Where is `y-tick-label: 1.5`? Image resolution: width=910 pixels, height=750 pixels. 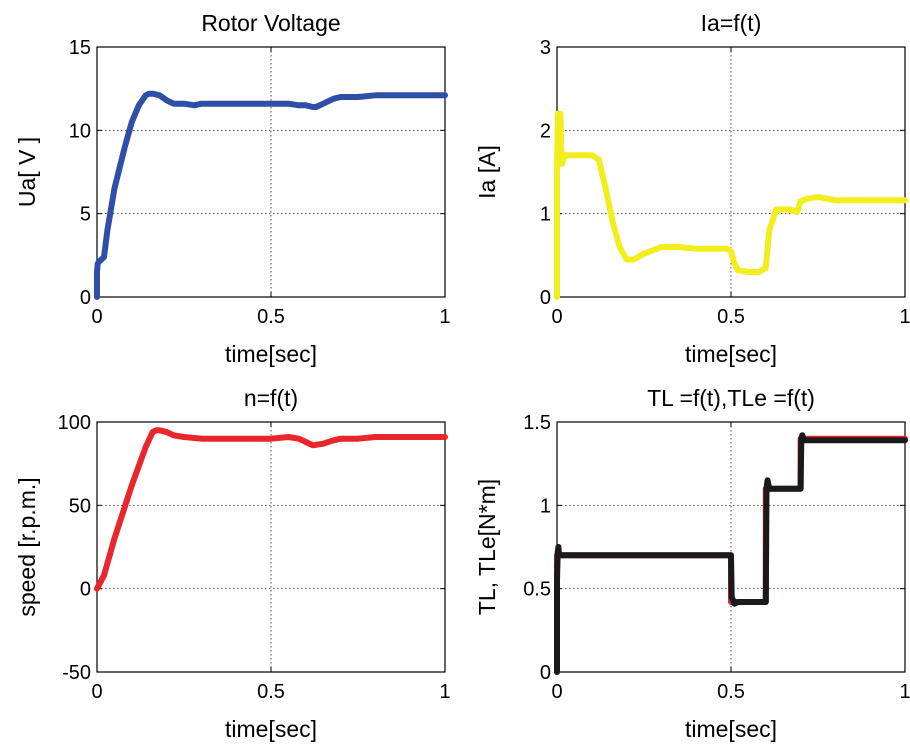
y-tick-label: 1.5 is located at coordinates (537, 423).